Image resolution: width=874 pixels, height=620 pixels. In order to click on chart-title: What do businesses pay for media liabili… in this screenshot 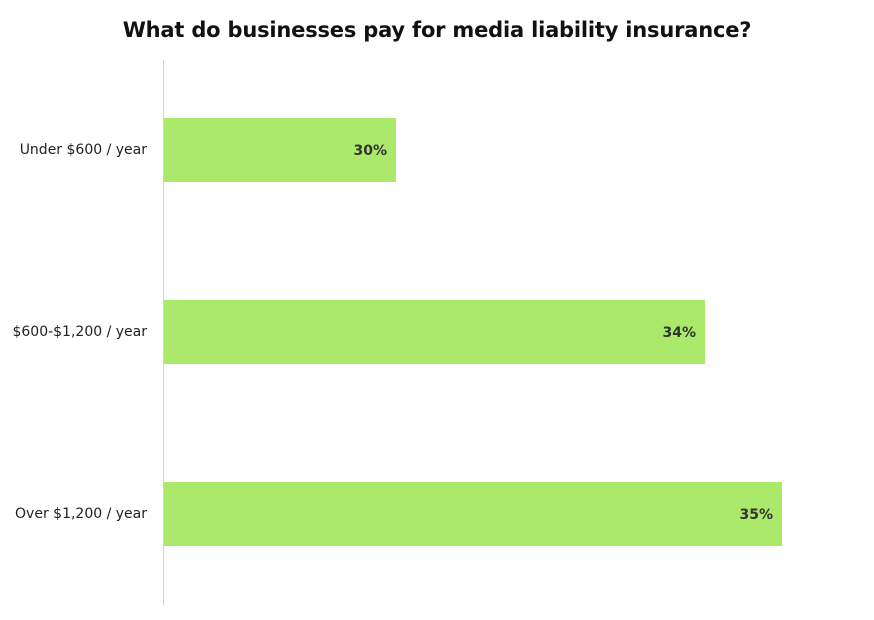, I will do `click(437, 30)`.